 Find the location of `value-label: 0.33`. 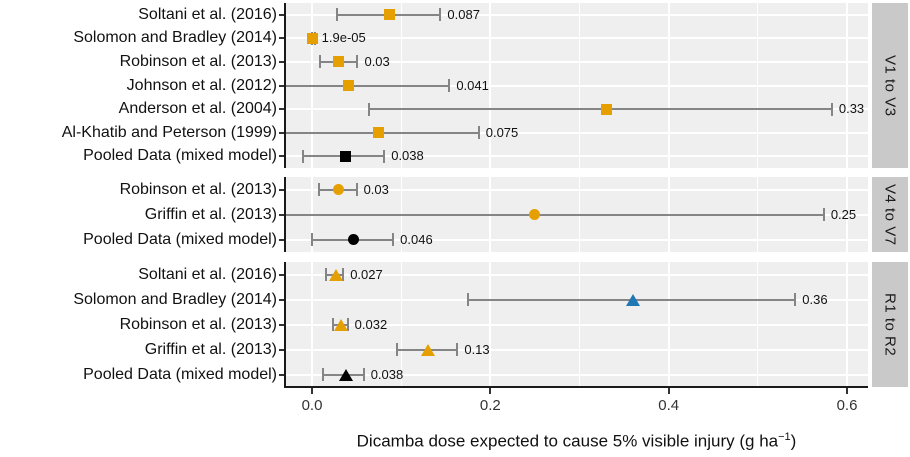

value-label: 0.33 is located at coordinates (851, 109).